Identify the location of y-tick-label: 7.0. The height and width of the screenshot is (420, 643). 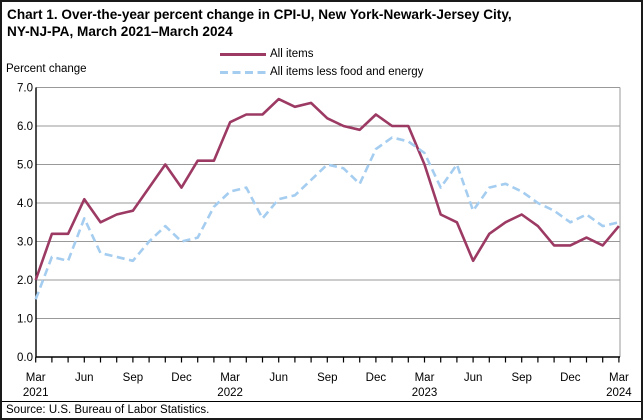
(25, 89).